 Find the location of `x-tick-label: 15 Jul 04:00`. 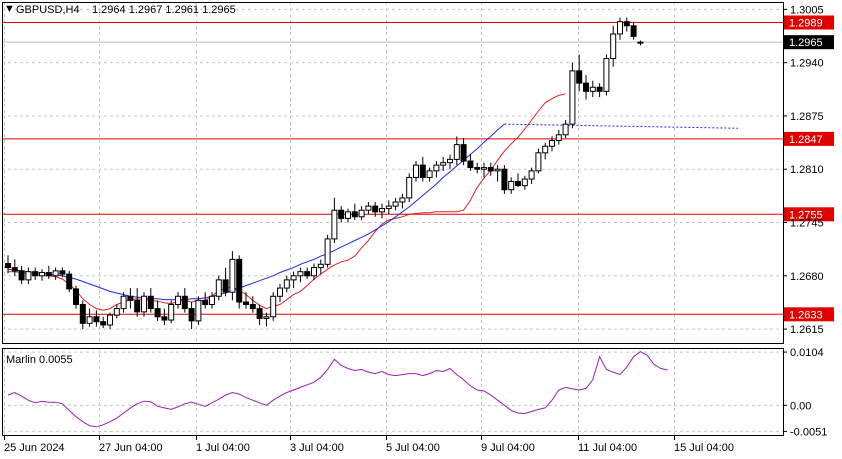

x-tick-label: 15 Jul 04:00 is located at coordinates (704, 448).